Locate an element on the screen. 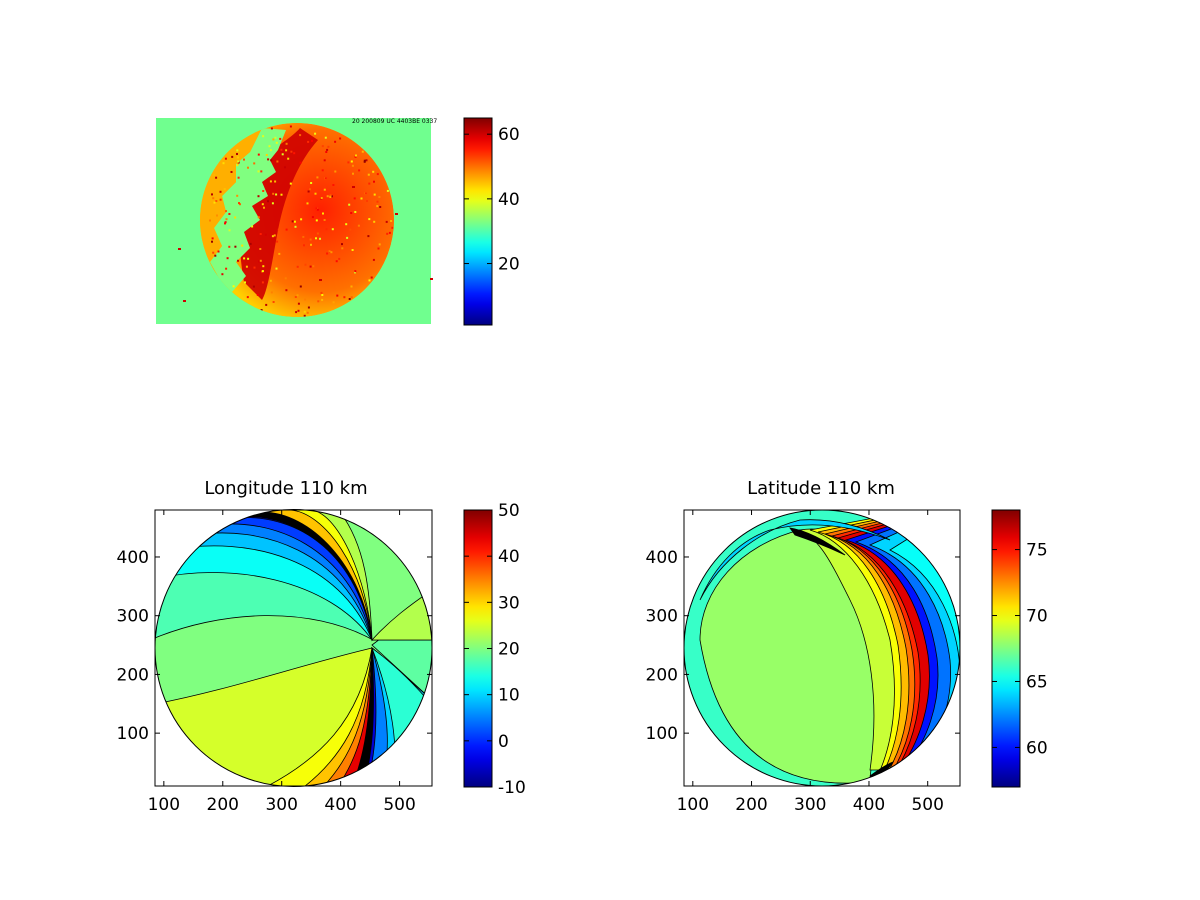  colorbar-tick-label: 40 is located at coordinates (509, 557).